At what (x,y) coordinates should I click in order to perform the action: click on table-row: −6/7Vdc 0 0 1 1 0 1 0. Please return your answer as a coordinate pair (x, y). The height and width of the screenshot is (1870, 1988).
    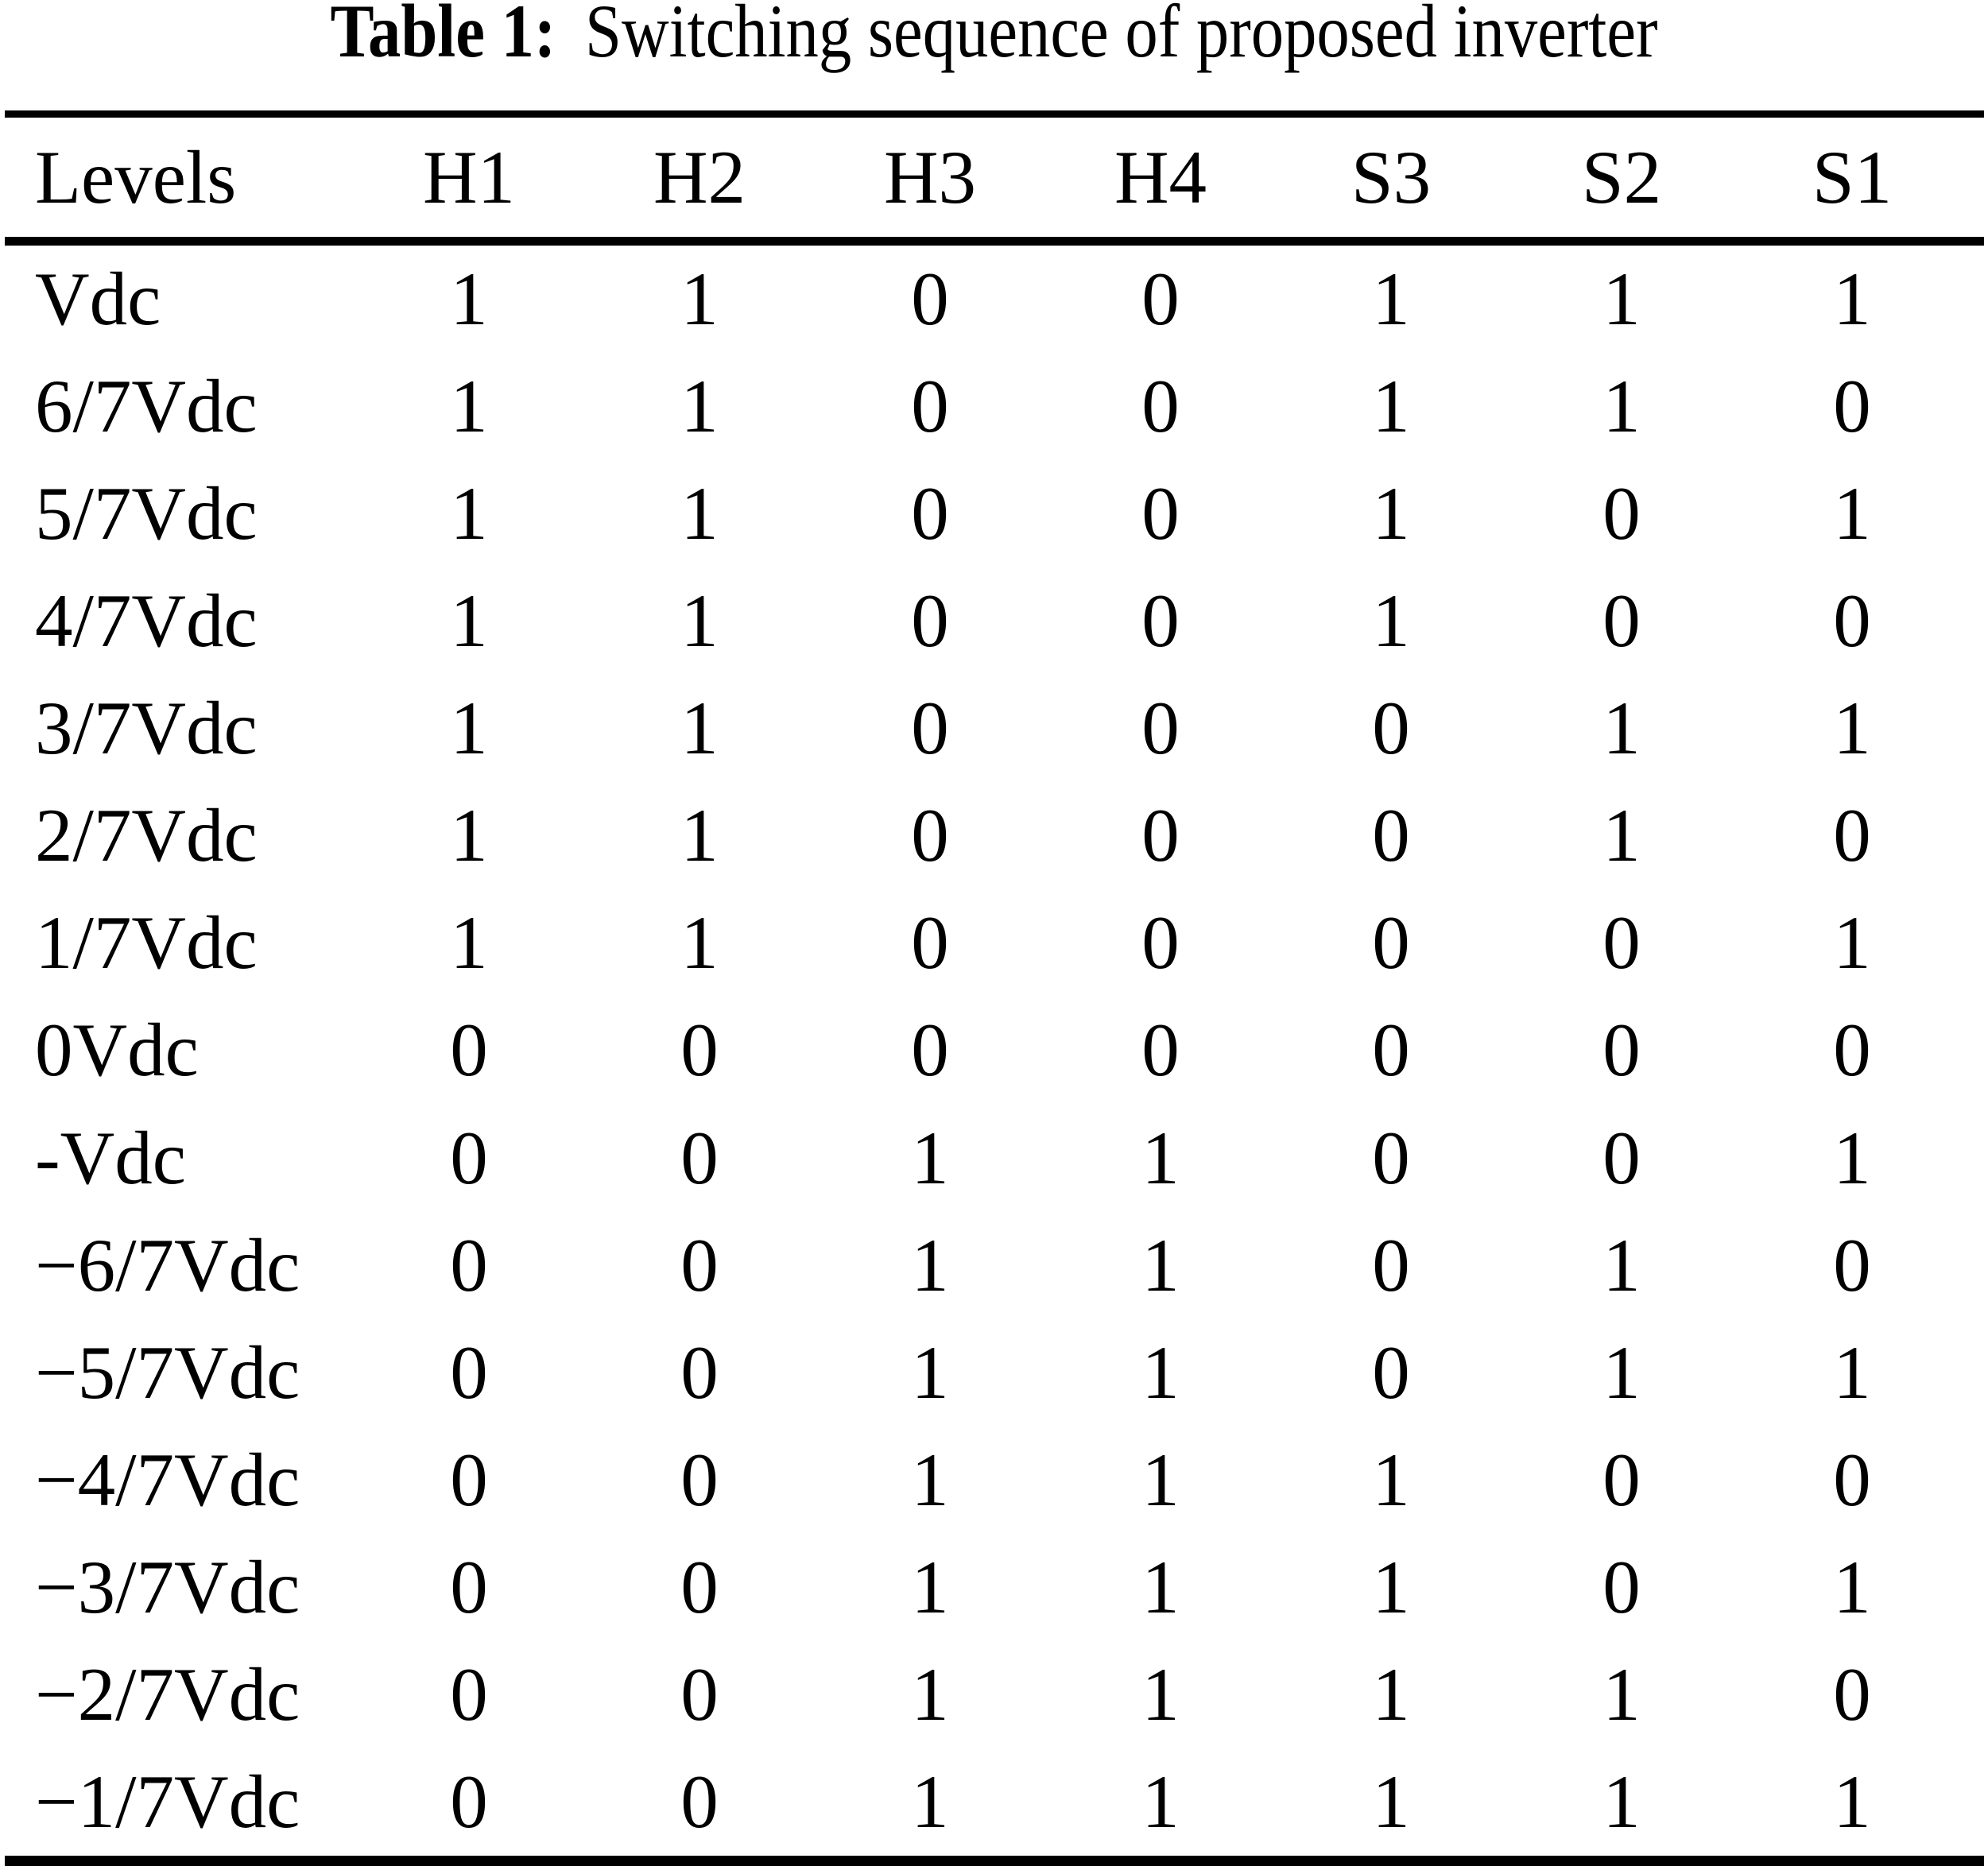
    Looking at the image, I should click on (994, 1266).